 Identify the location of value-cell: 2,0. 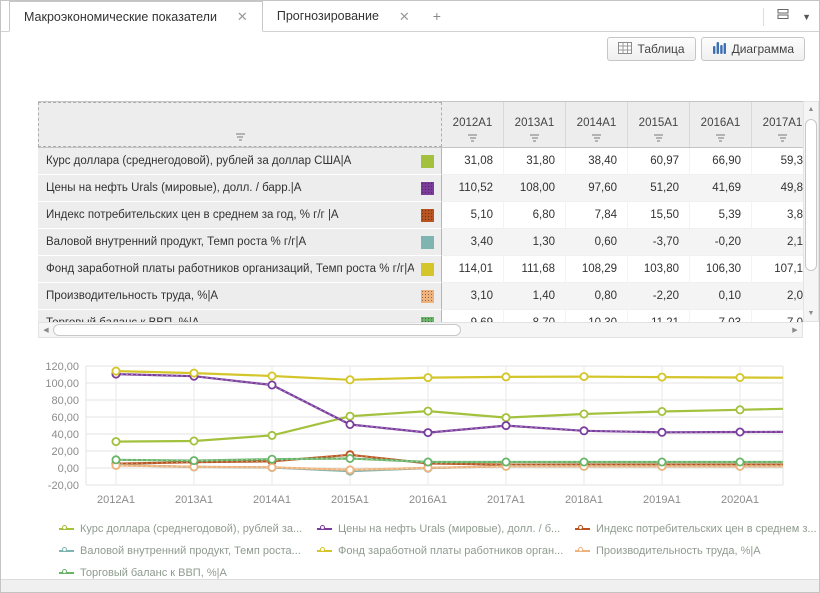
(777, 296).